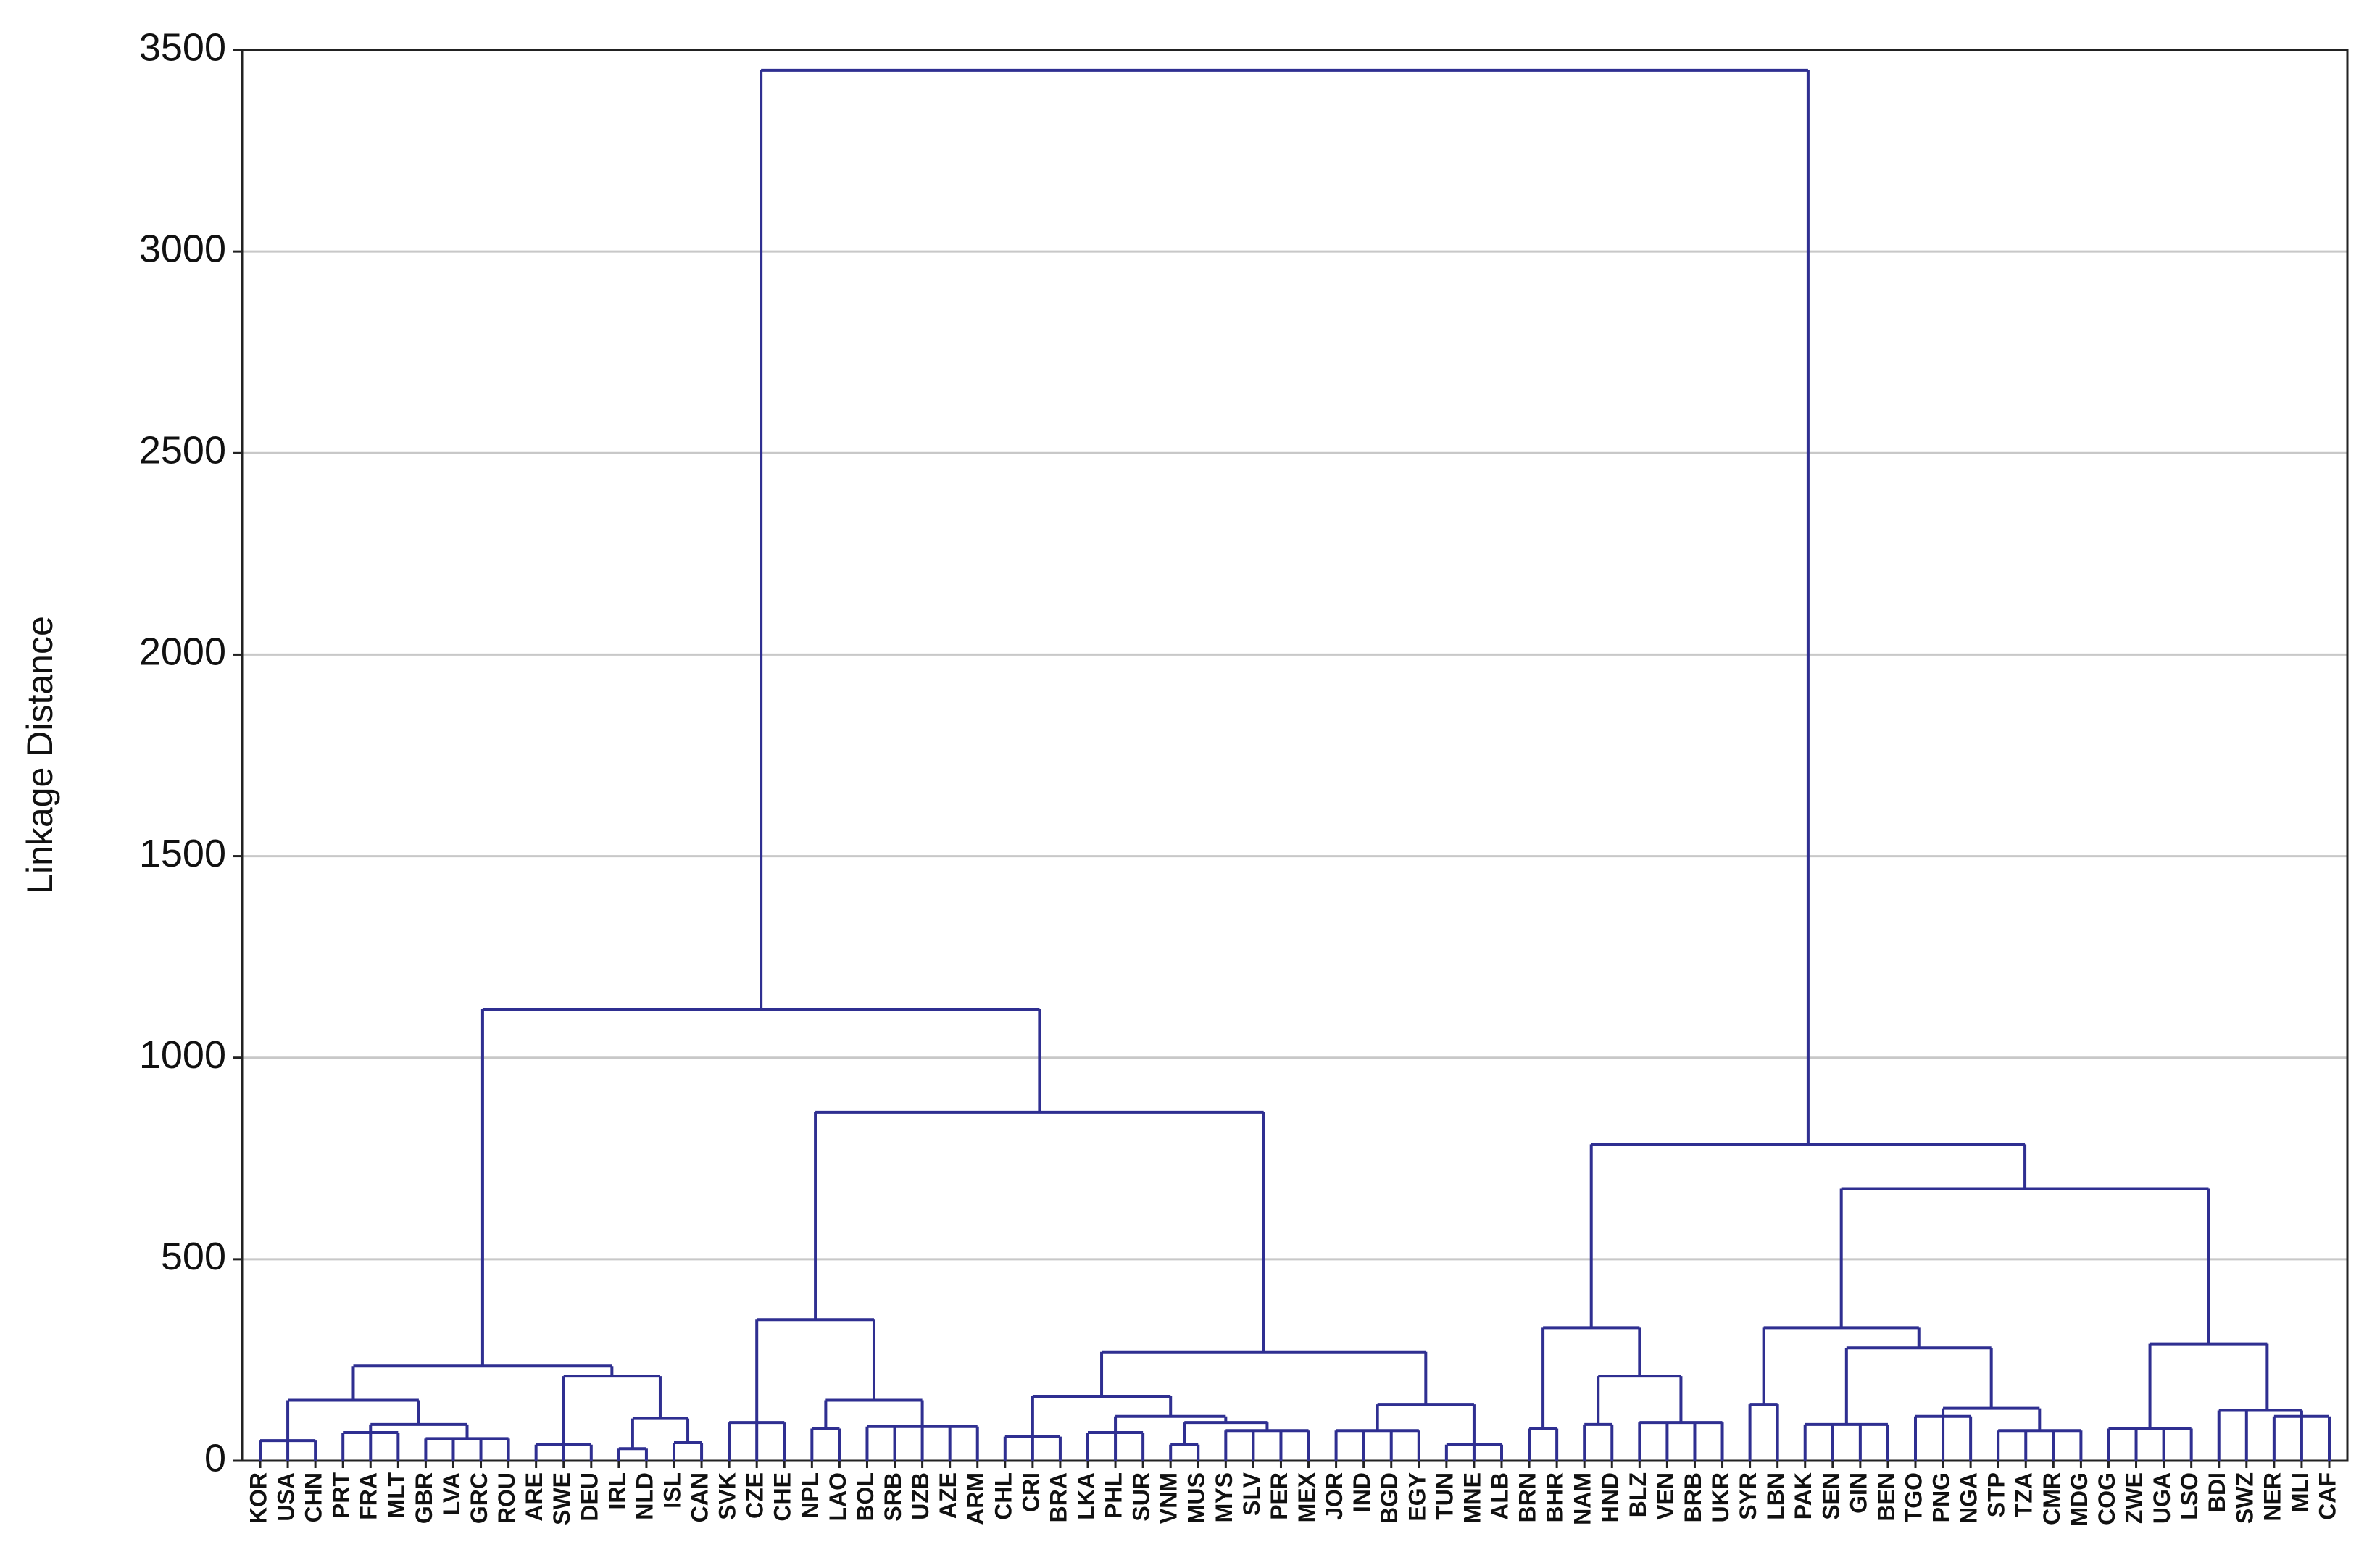  Describe the element at coordinates (1031, 1492) in the screenshot. I see `x-tick-label: CRI` at that location.